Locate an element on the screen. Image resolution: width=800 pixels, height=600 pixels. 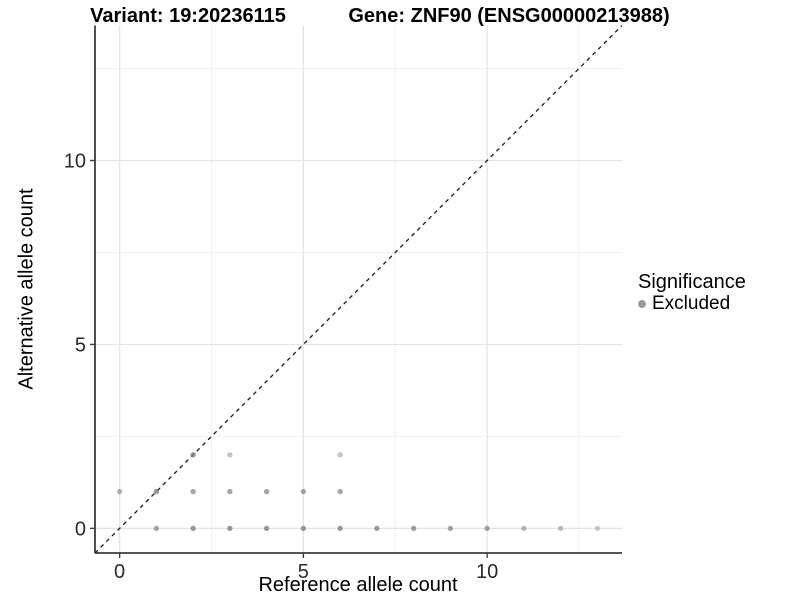
y-tick-label: 10 is located at coordinates (75, 162).